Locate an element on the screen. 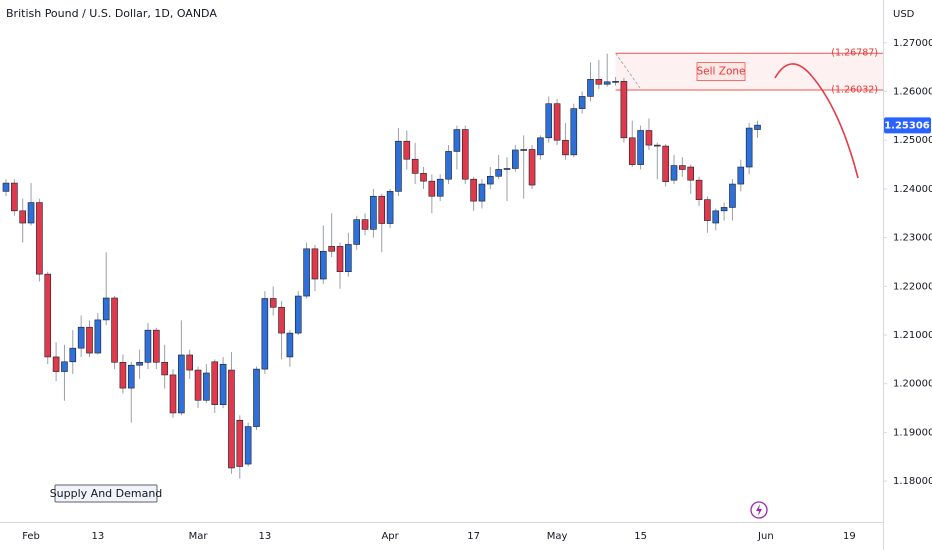 This screenshot has height=550, width=932. y-tick-label: 1.21000 is located at coordinates (912, 335).